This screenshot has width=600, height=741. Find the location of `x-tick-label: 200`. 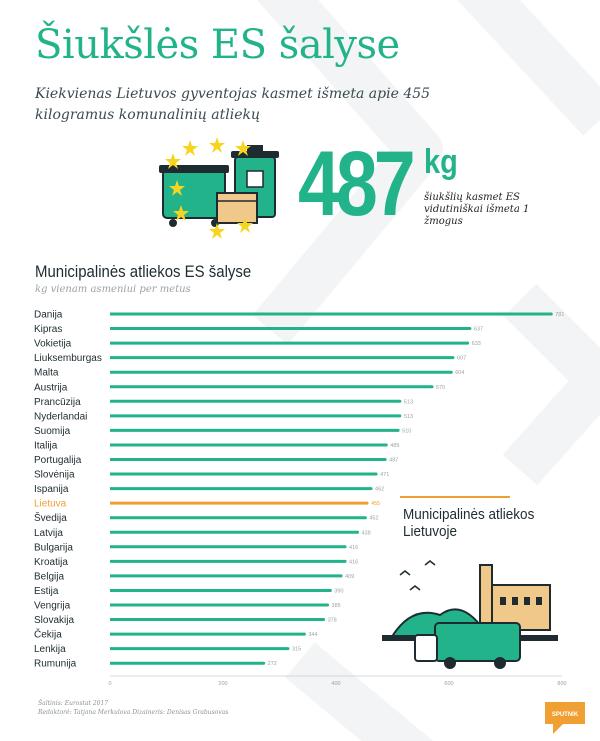

x-tick-label: 200 is located at coordinates (222, 684).